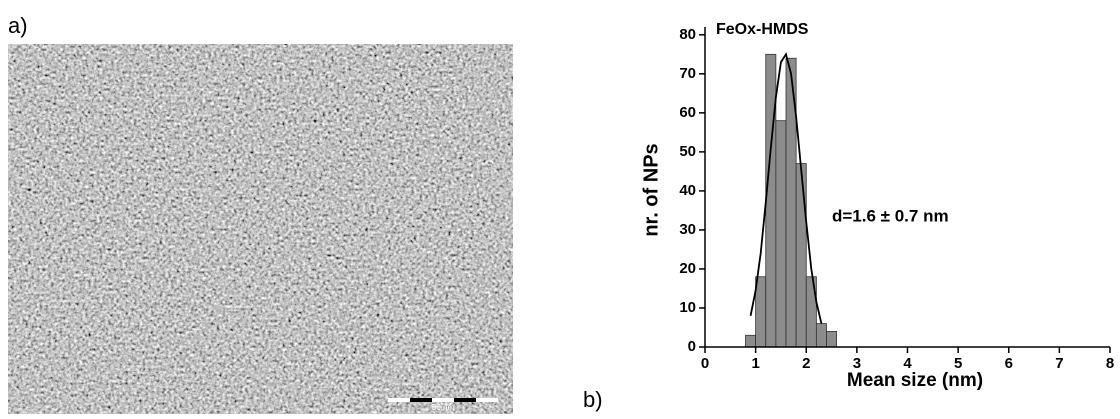 The width and height of the screenshot is (1120, 419). I want to click on scale-bar-label: 50 nm, so click(443, 407).